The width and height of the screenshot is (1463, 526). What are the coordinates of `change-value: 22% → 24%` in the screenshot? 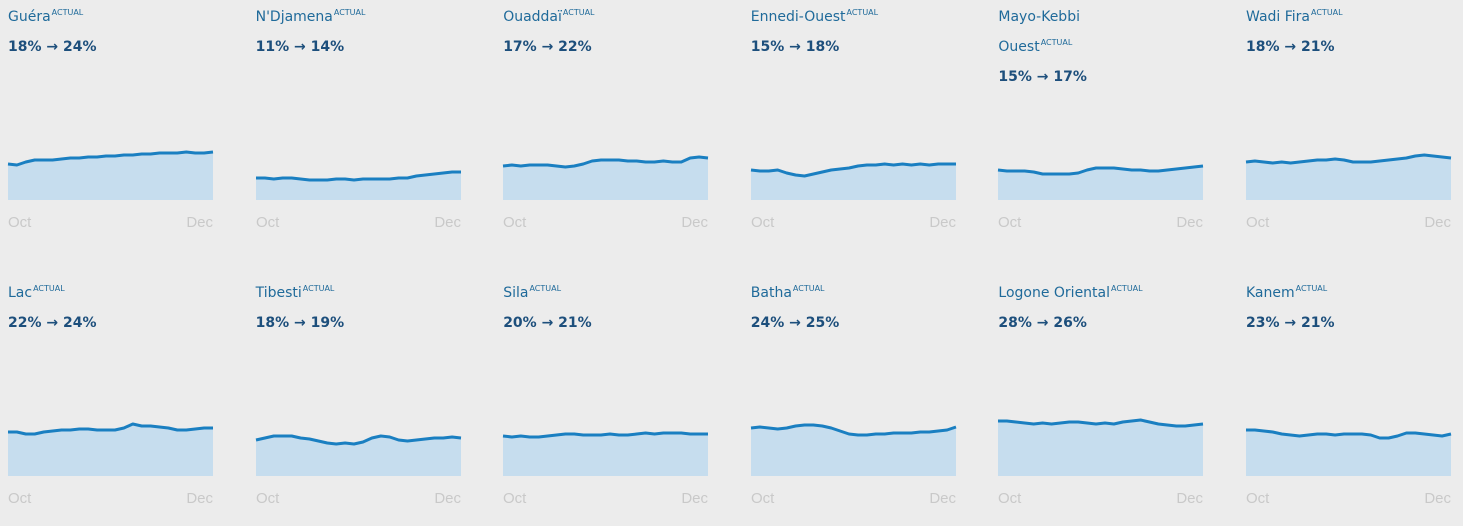 It's located at (52, 323).